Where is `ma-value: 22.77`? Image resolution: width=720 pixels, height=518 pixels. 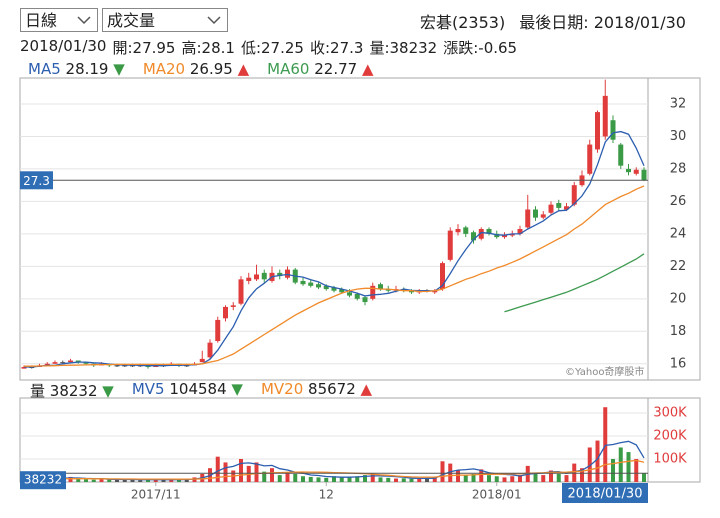 ma-value: 22.77 is located at coordinates (336, 69).